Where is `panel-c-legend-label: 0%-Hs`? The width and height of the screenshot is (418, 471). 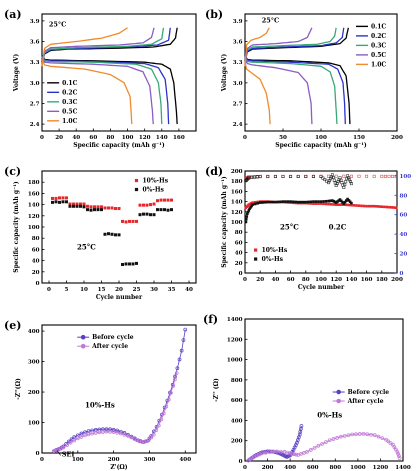 panel-c-legend-label: 0%-Hs is located at coordinates (154, 190).